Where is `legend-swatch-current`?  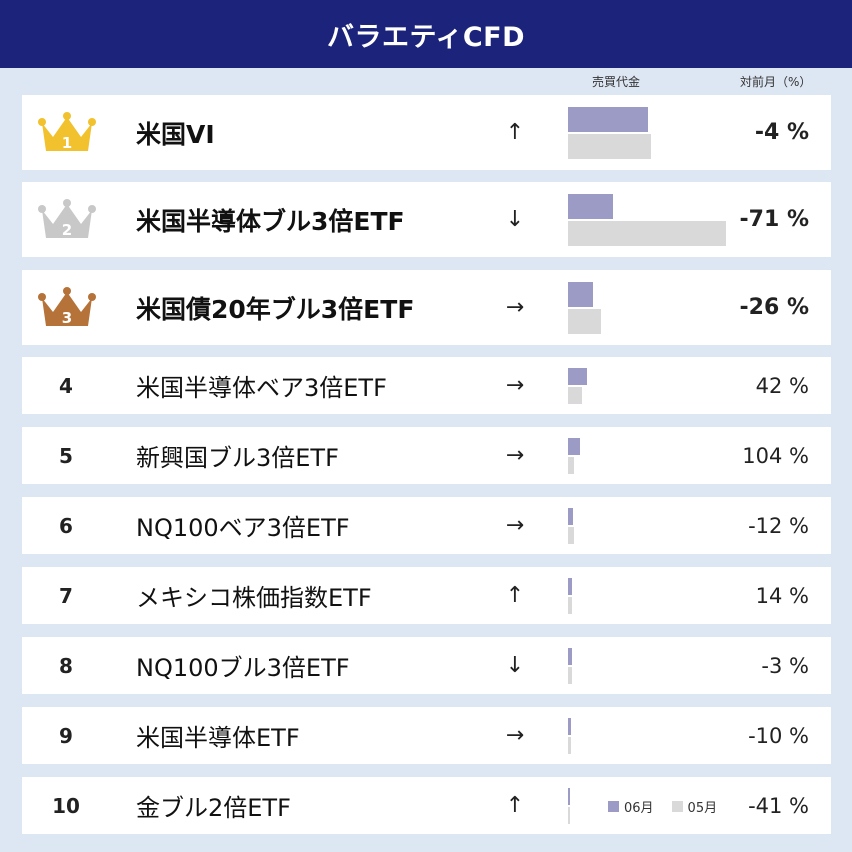
legend-swatch-current is located at coordinates (613, 806).